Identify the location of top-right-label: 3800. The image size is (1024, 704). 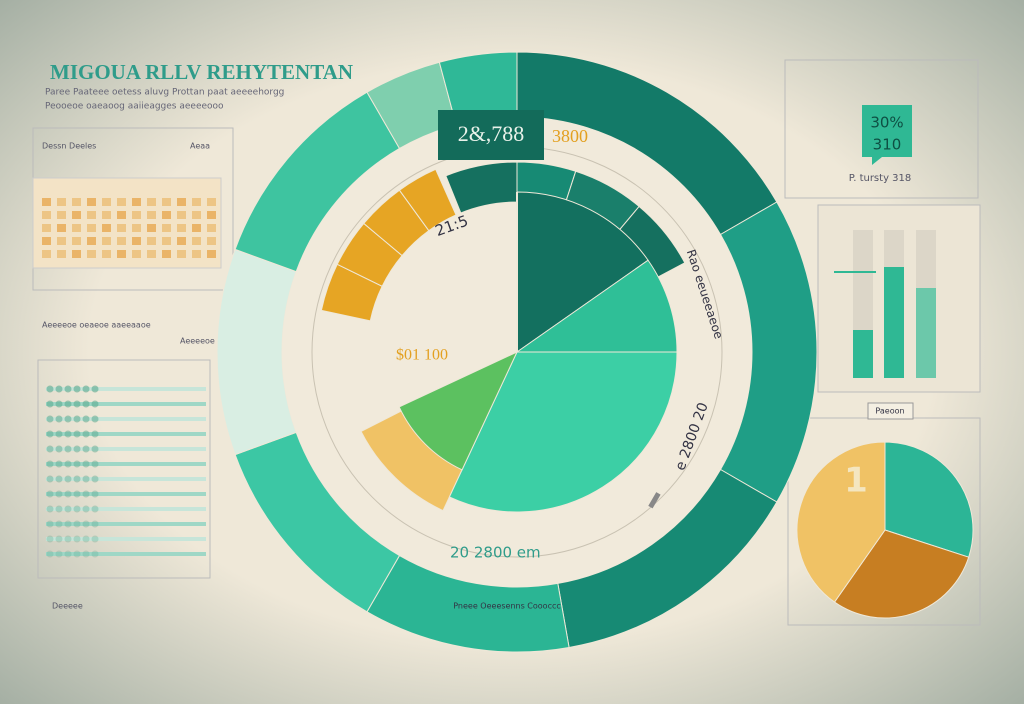
(570, 136).